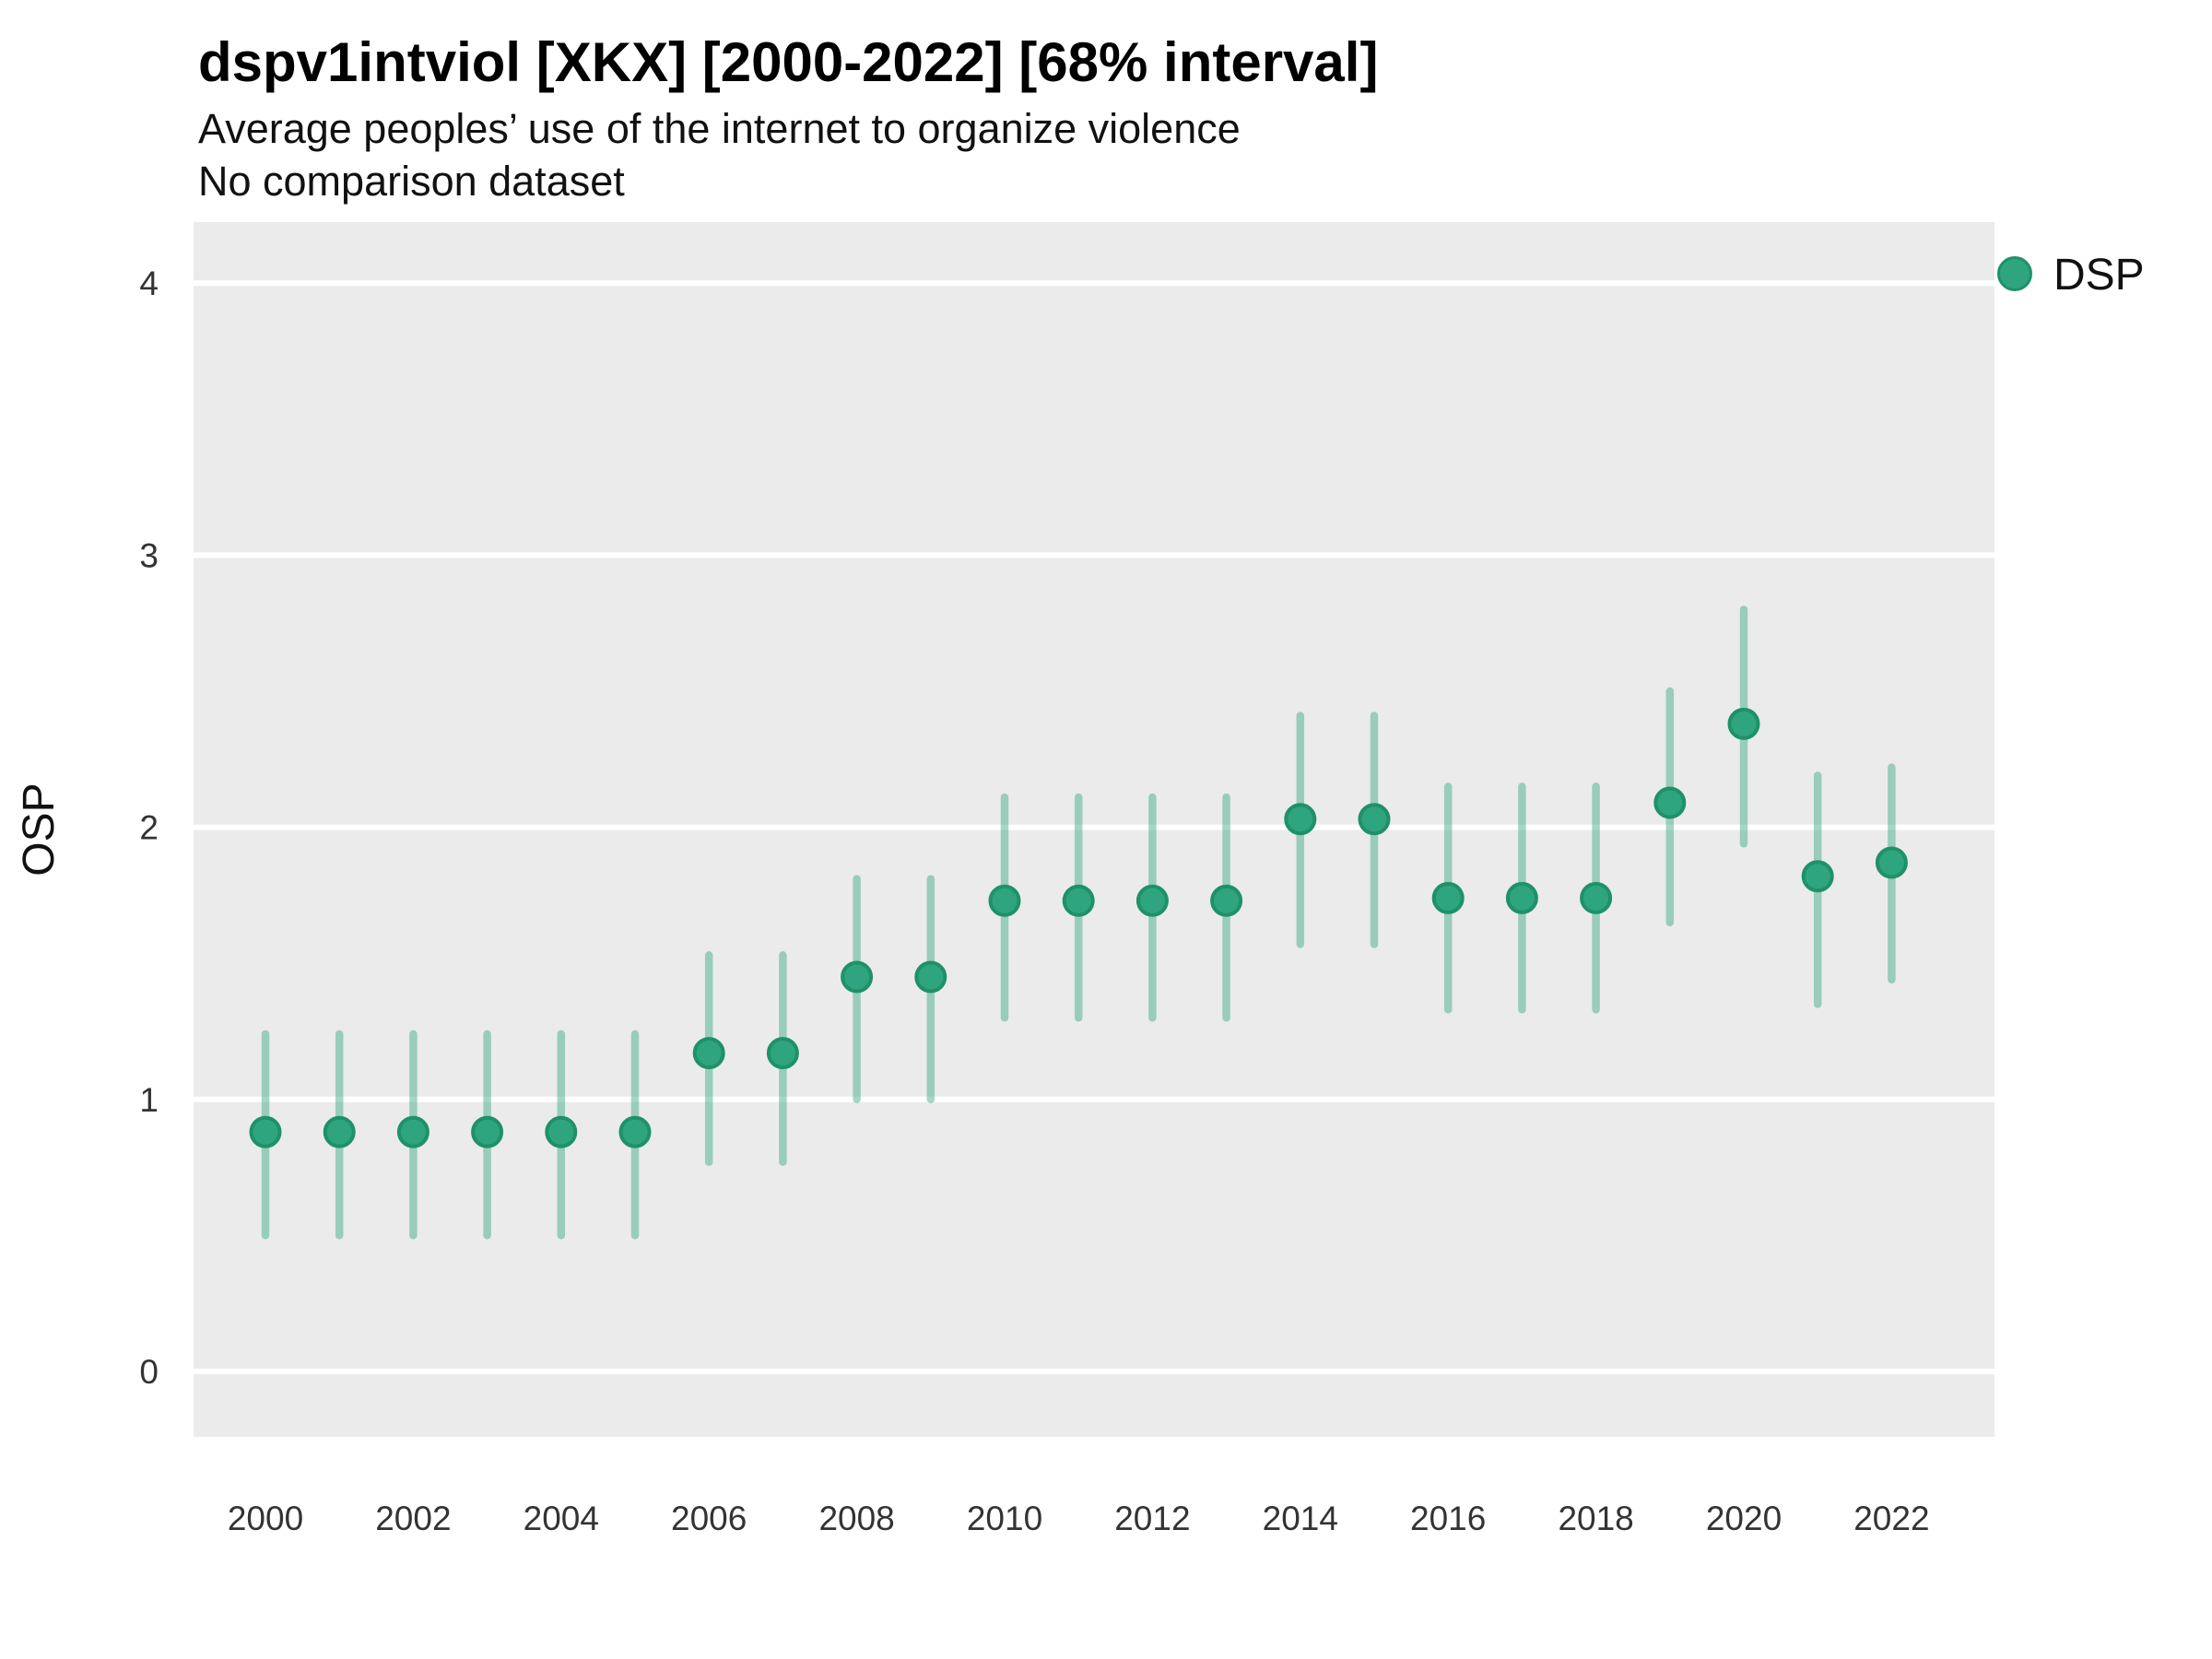 This screenshot has height=1659, width=2212. What do you see at coordinates (1595, 1518) in the screenshot?
I see `x-tick-label-2018: 2018` at bounding box center [1595, 1518].